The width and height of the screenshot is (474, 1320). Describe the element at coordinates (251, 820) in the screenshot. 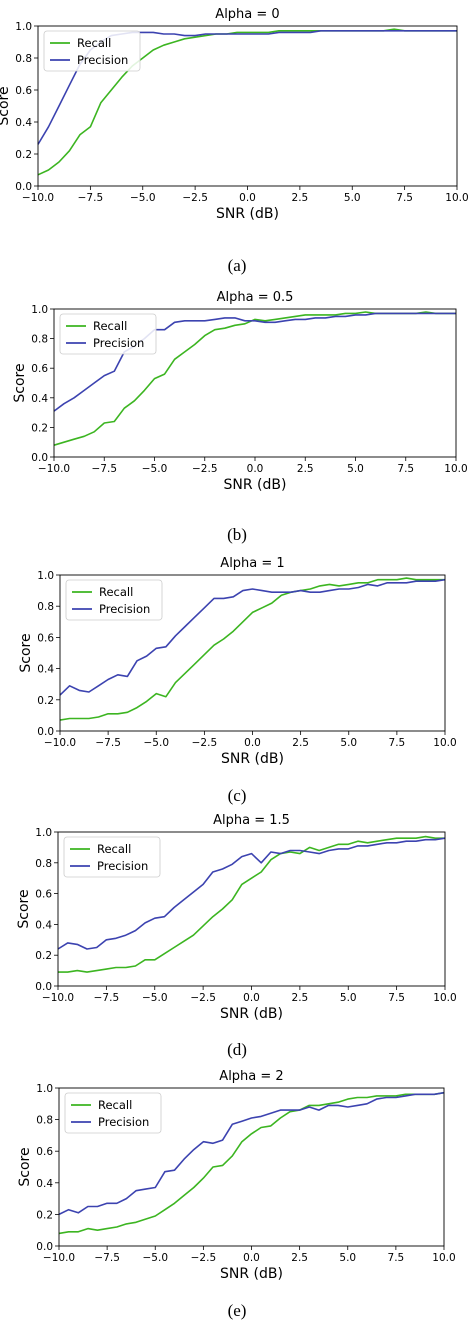

I see `chart-title: Alpha = 1.5` at that location.